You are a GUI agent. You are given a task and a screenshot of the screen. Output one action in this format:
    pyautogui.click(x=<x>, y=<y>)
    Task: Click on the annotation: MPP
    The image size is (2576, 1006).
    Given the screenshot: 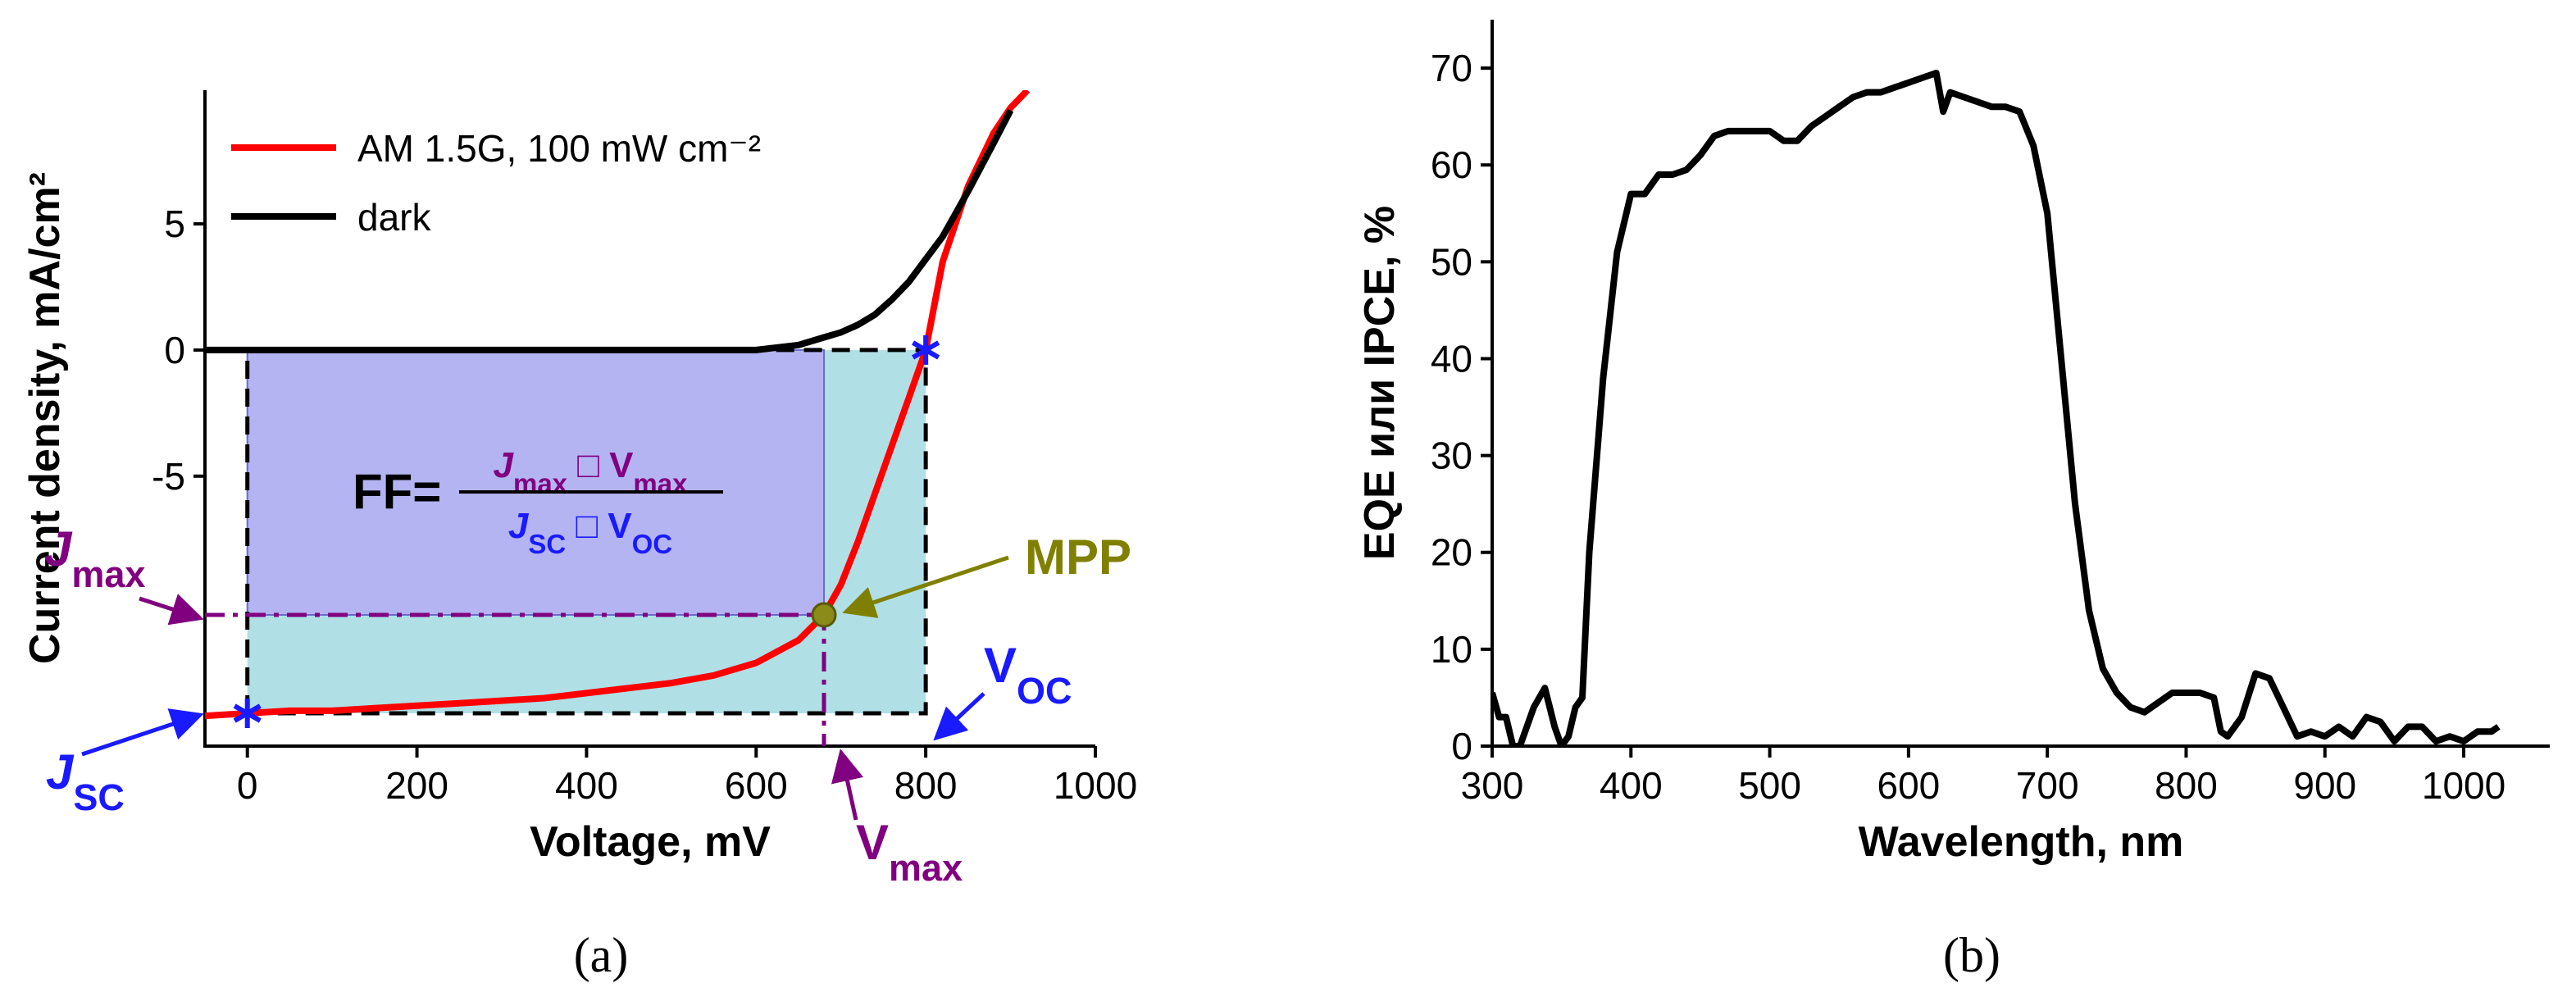 What is the action you would take?
    pyautogui.click(x=1078, y=557)
    